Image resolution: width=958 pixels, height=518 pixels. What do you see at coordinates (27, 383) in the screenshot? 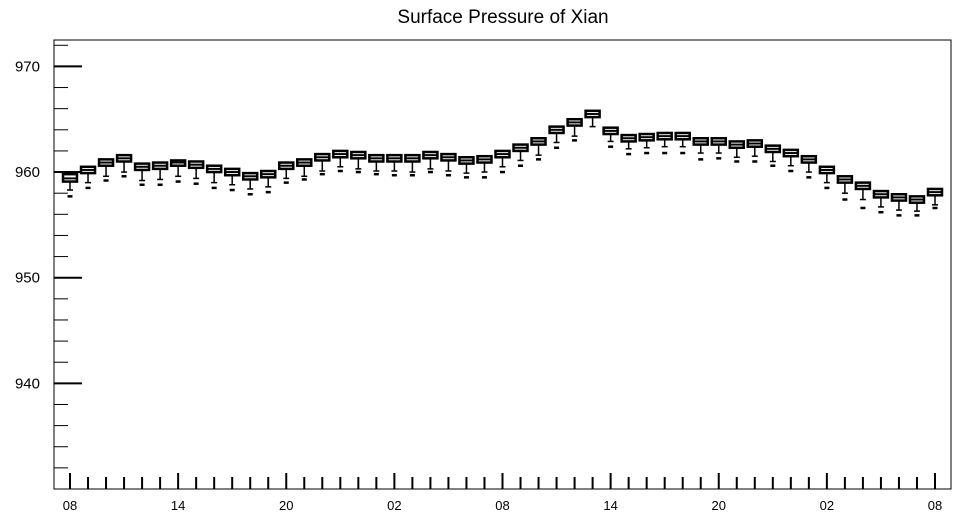
I see `y-tick-label: 940` at bounding box center [27, 383].